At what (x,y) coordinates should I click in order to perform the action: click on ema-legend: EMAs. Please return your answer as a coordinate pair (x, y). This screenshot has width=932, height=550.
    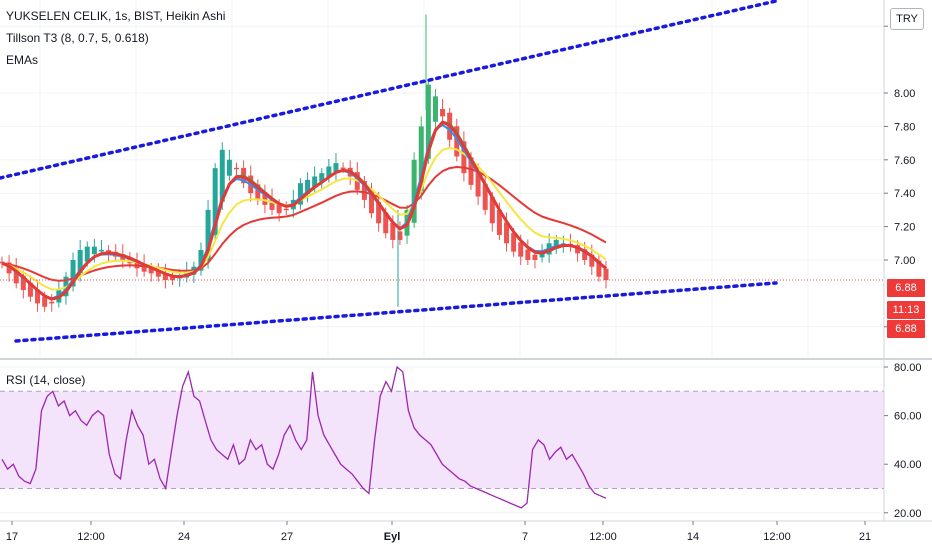
    Looking at the image, I should click on (22, 60).